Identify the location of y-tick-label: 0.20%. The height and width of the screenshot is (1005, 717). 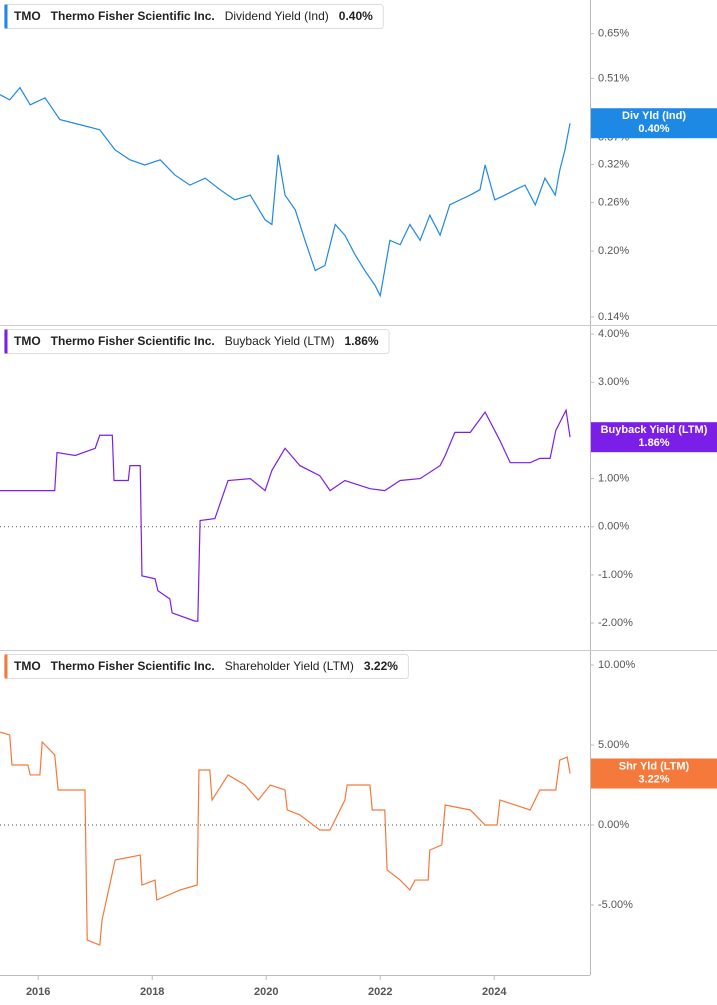
(613, 251).